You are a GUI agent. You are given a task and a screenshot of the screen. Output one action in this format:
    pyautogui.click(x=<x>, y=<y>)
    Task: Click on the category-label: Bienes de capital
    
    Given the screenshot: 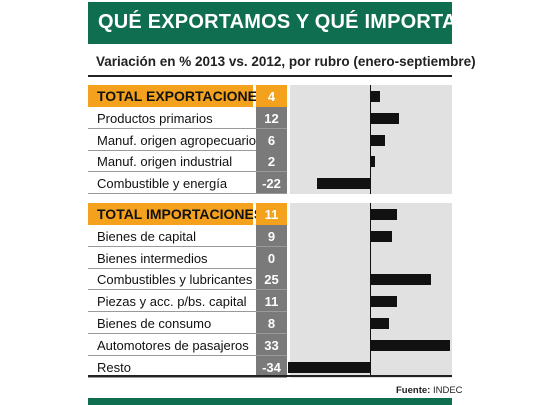 What is the action you would take?
    pyautogui.click(x=147, y=236)
    